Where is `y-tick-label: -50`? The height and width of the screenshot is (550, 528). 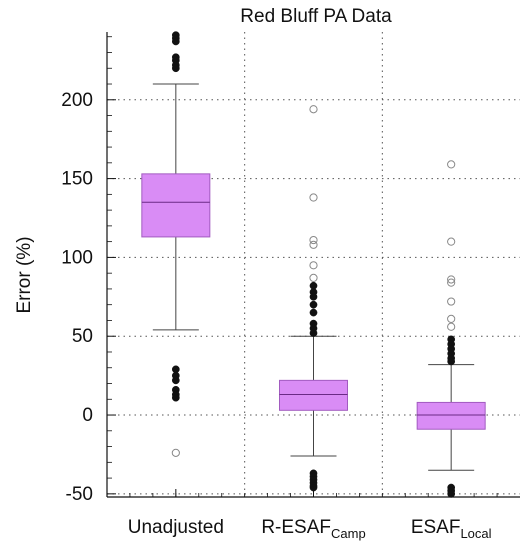
y-tick-label: -50 is located at coordinates (79, 494).